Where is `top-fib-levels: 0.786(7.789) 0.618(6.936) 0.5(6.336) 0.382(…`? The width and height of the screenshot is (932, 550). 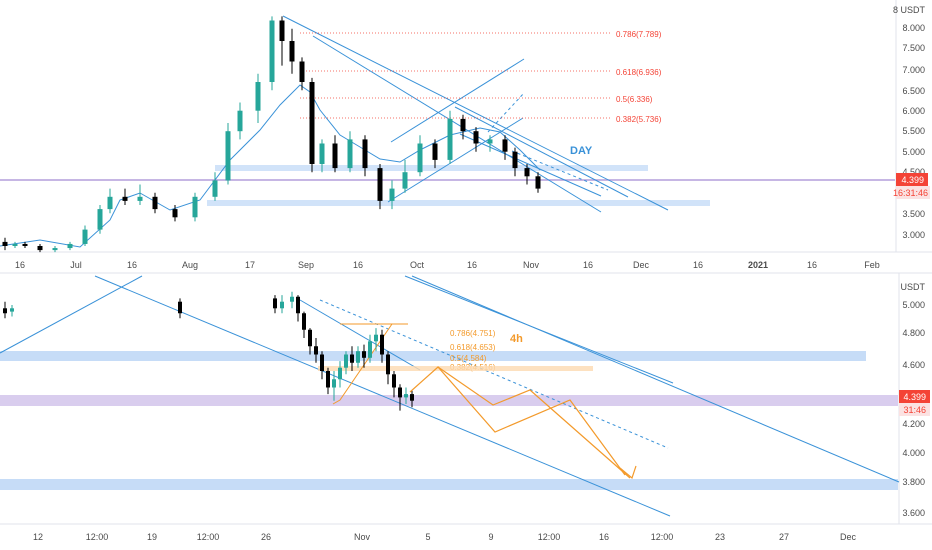
top-fib-levels: 0.786(7.789) 0.618(6.936) 0.5(6.336) 0.382(… is located at coordinates (481, 77).